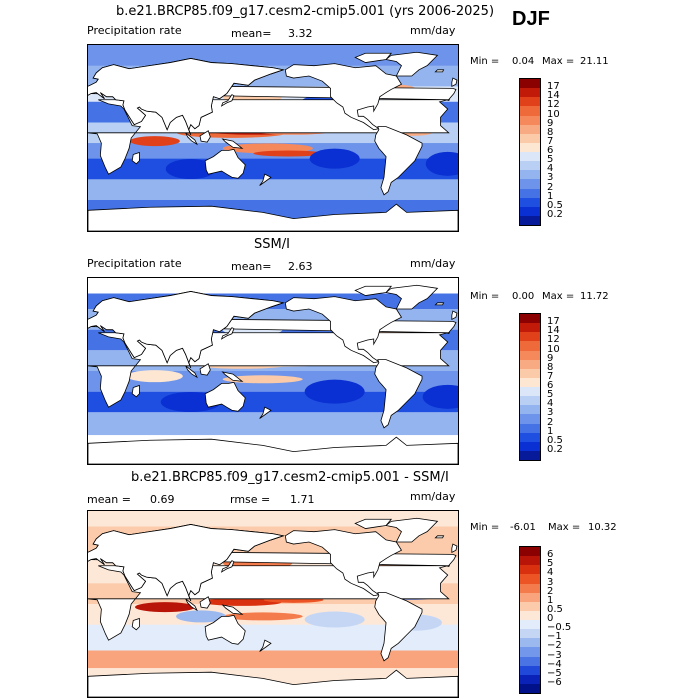 This screenshot has width=700, height=700. What do you see at coordinates (433, 496) in the screenshot?
I see `panel3-units: mm/day` at bounding box center [433, 496].